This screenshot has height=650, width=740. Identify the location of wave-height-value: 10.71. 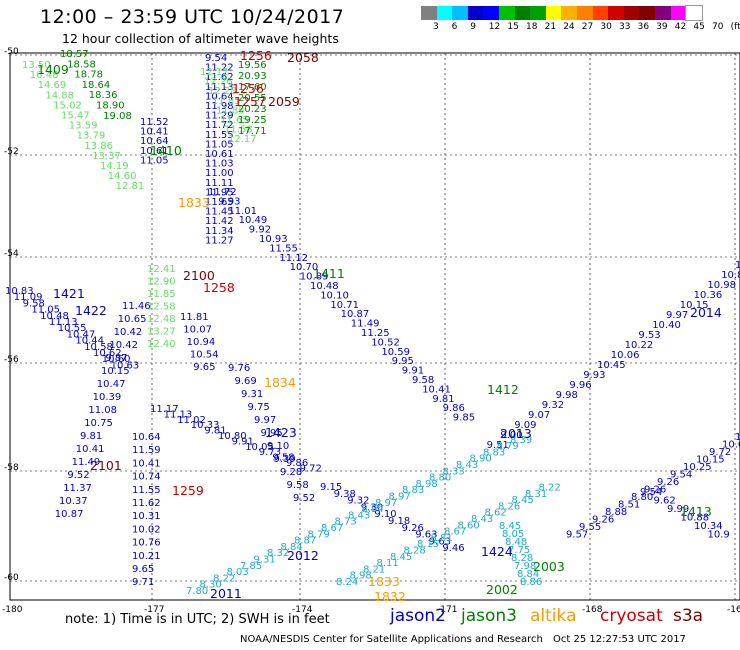
(344, 305).